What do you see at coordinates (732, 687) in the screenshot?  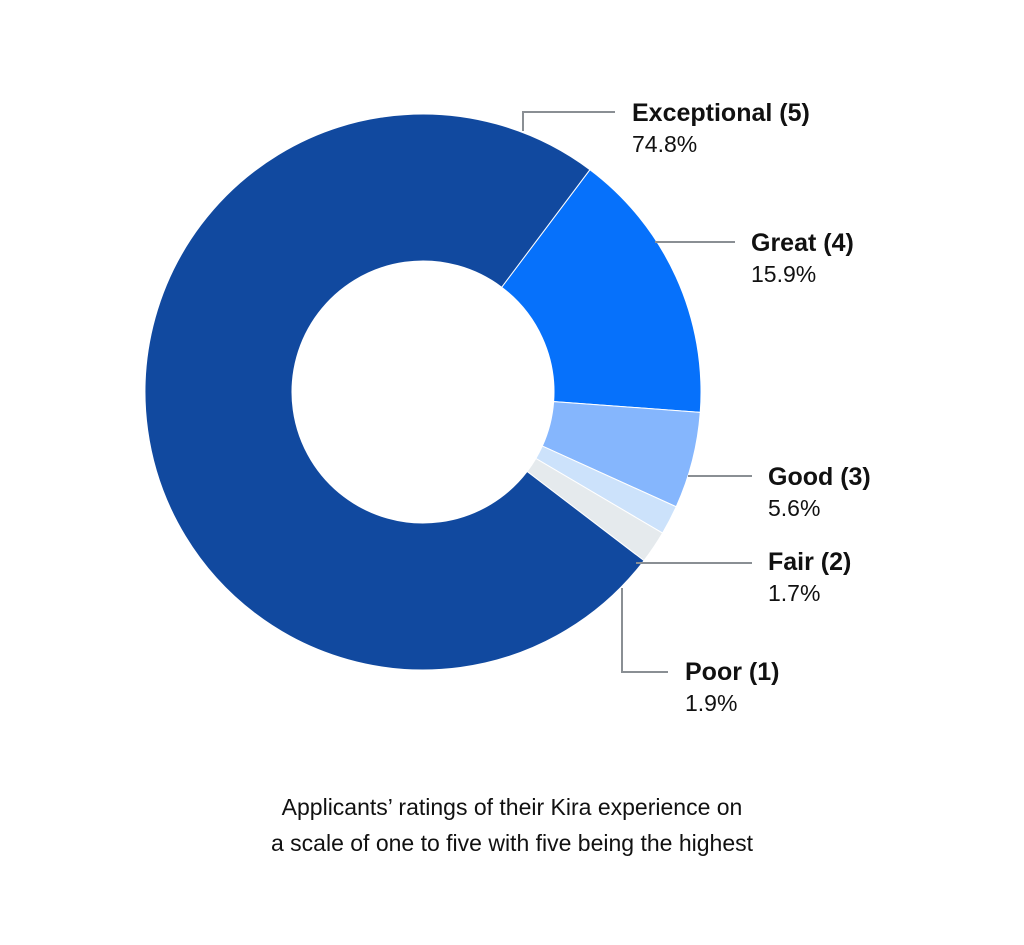 I see `callout-poor: Poor (1) 1.9%` at bounding box center [732, 687].